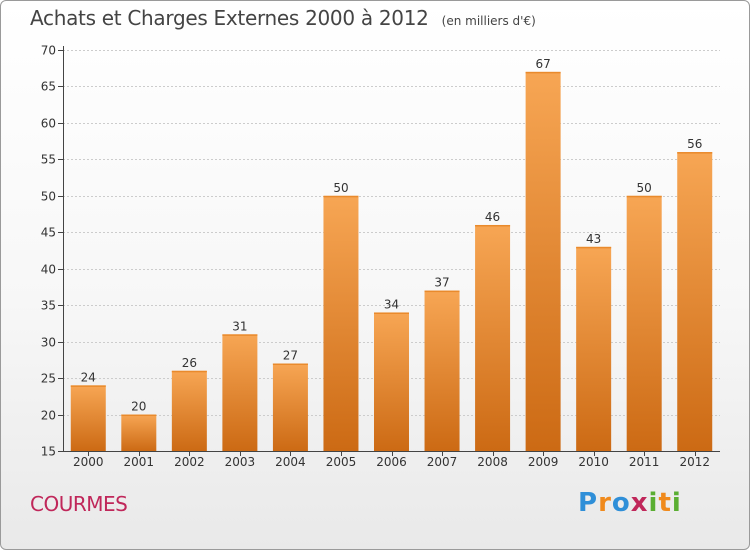 This screenshot has height=550, width=750. Describe the element at coordinates (543, 462) in the screenshot. I see `x-tick-label: 2009` at that location.